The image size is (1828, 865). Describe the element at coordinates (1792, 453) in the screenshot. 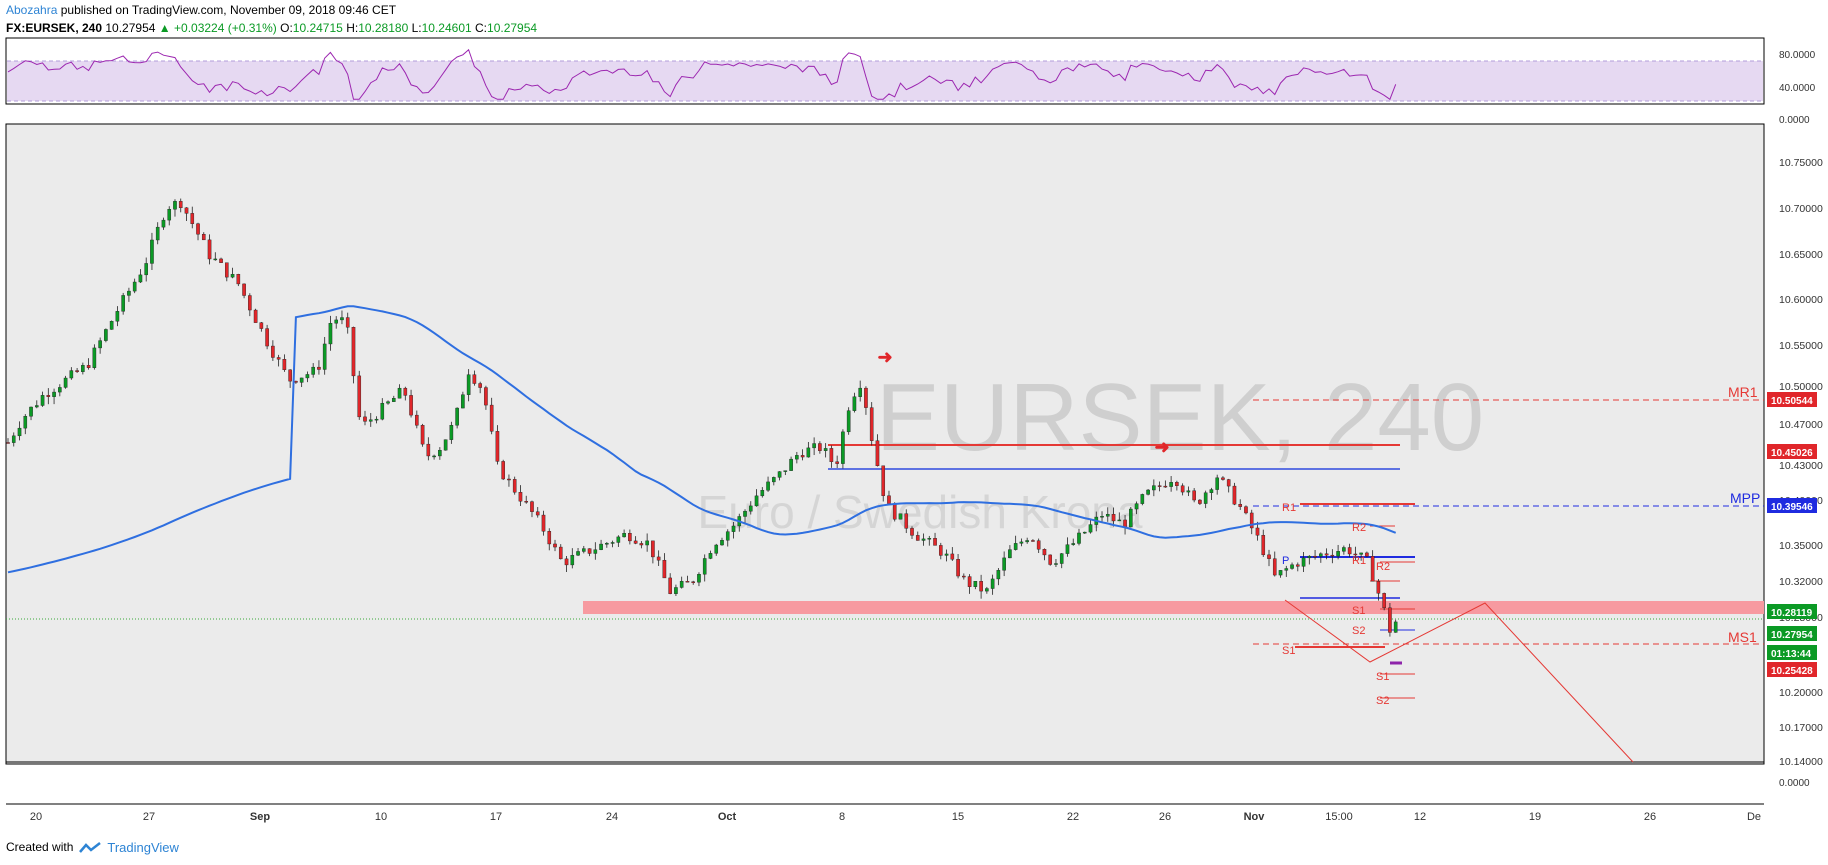

I see `price-tag-text: 10.45026` at that location.